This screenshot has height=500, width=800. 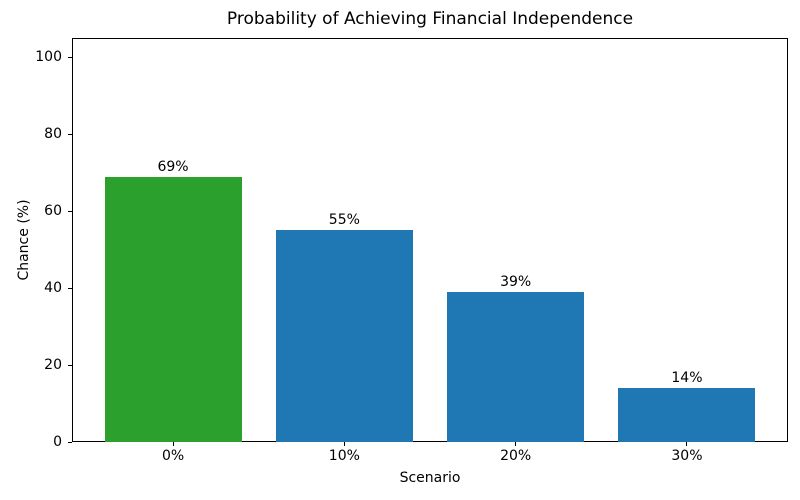 I want to click on y-tick-label: 100, so click(x=48, y=57).